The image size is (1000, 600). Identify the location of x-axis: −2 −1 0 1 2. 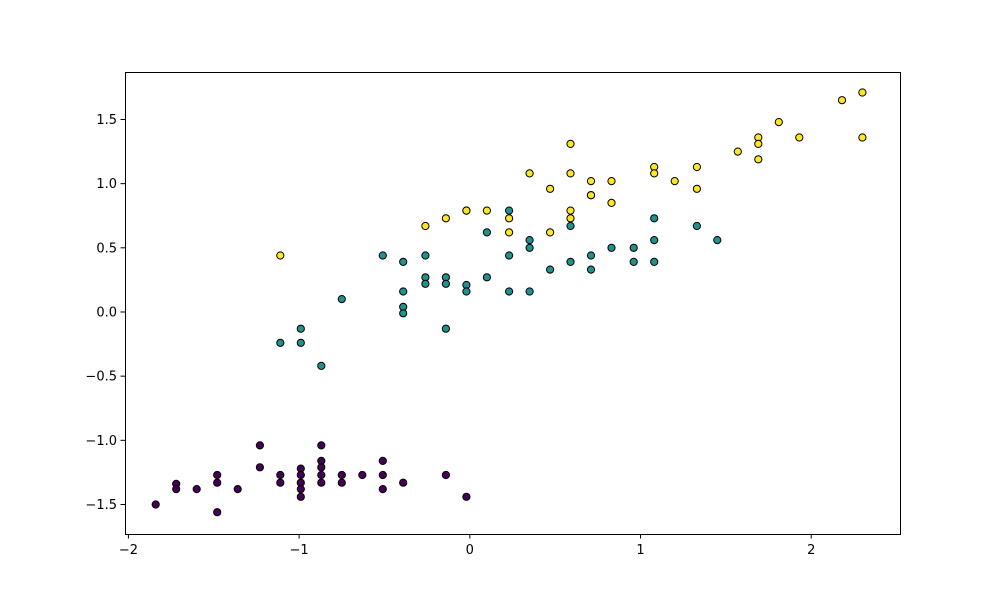
(467, 546).